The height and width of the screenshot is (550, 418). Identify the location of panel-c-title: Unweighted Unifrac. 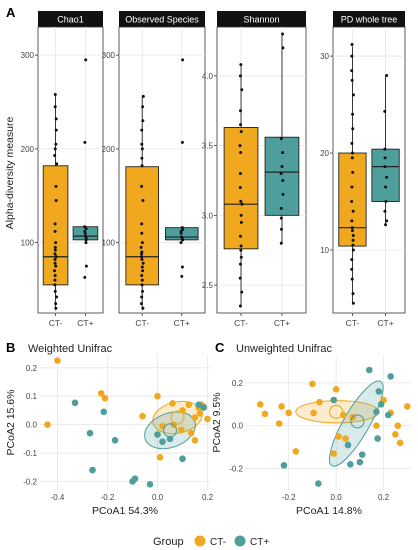
(284, 349).